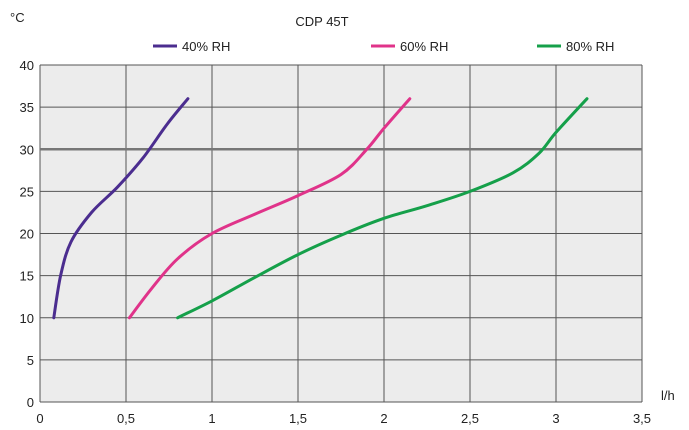 The image size is (689, 430). What do you see at coordinates (27, 276) in the screenshot?
I see `y-tick-label: 15` at bounding box center [27, 276].